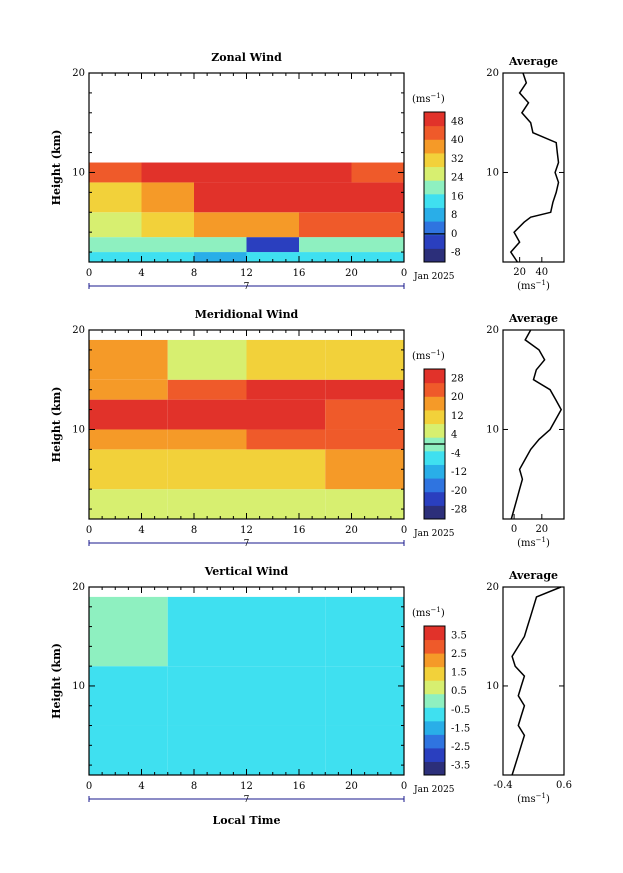  What do you see at coordinates (428, 612) in the screenshot?
I see `colorbar-unit: (ms−1)` at bounding box center [428, 612].